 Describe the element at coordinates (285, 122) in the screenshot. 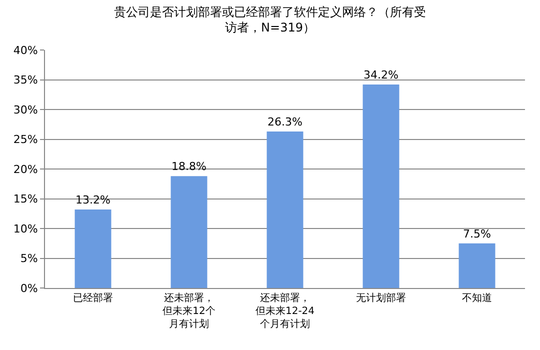

I see `data-label: 26.3%` at that location.